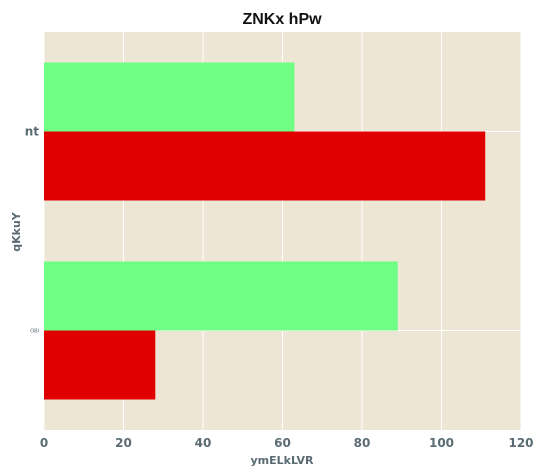 The width and height of the screenshot is (544, 476). Describe the element at coordinates (34, 332) in the screenshot. I see `y-tick-label-1: OBI` at that location.